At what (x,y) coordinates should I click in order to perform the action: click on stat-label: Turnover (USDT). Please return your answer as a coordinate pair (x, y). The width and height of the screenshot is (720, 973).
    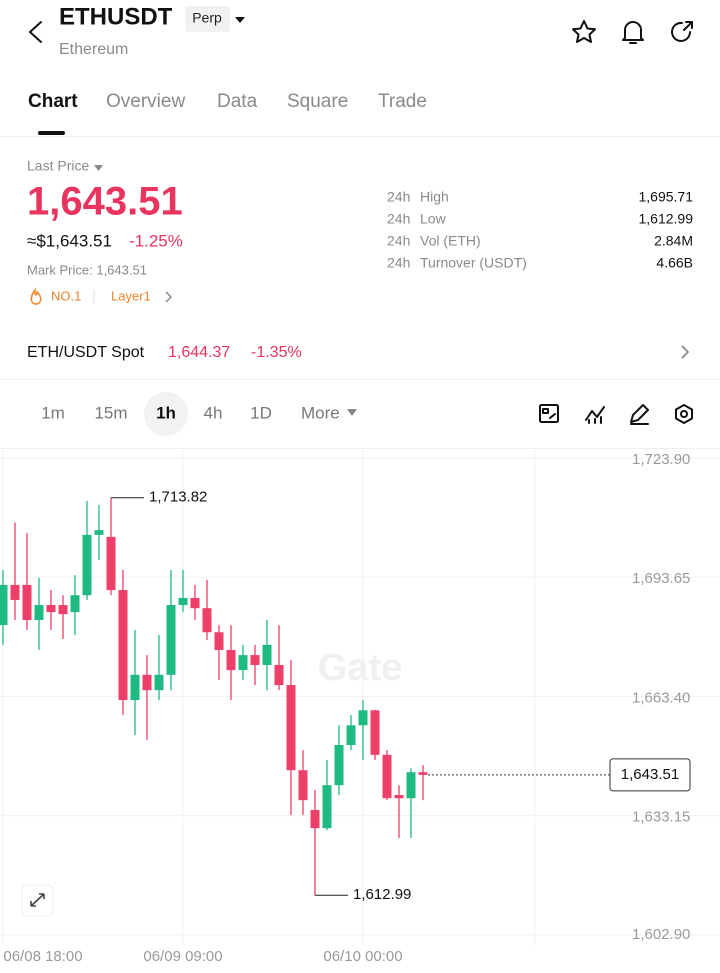
    Looking at the image, I should click on (473, 263).